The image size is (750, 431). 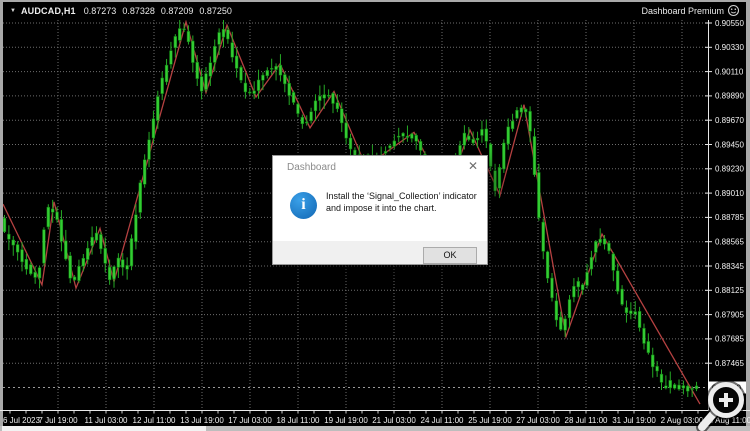 What do you see at coordinates (634, 420) in the screenshot?
I see `time-label: 31 Jul 19:00` at bounding box center [634, 420].